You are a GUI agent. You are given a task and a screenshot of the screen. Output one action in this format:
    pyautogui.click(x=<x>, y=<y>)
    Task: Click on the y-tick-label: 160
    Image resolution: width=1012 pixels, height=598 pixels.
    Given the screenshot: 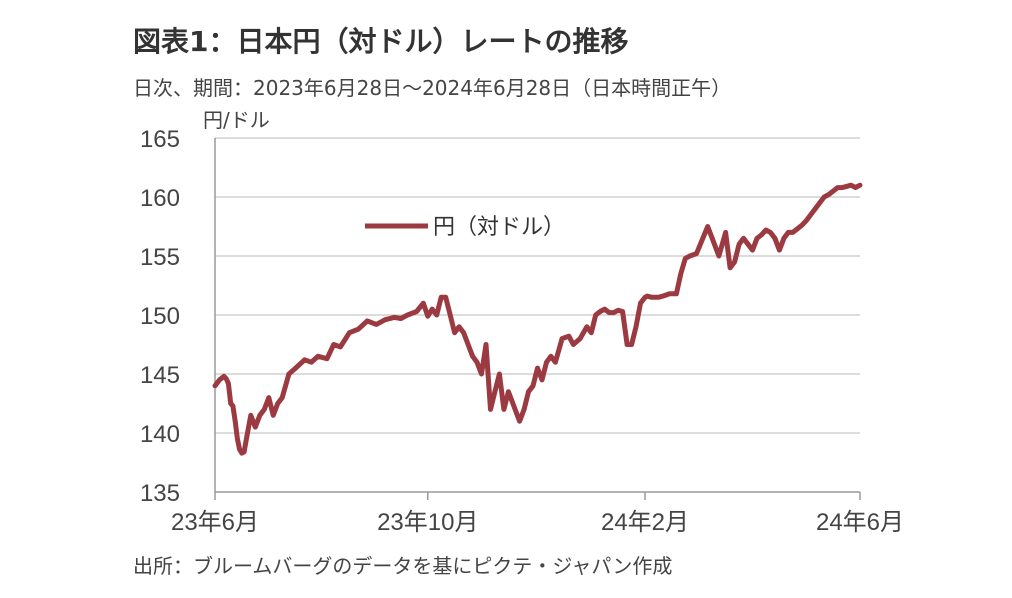 What is the action you would take?
    pyautogui.click(x=160, y=198)
    